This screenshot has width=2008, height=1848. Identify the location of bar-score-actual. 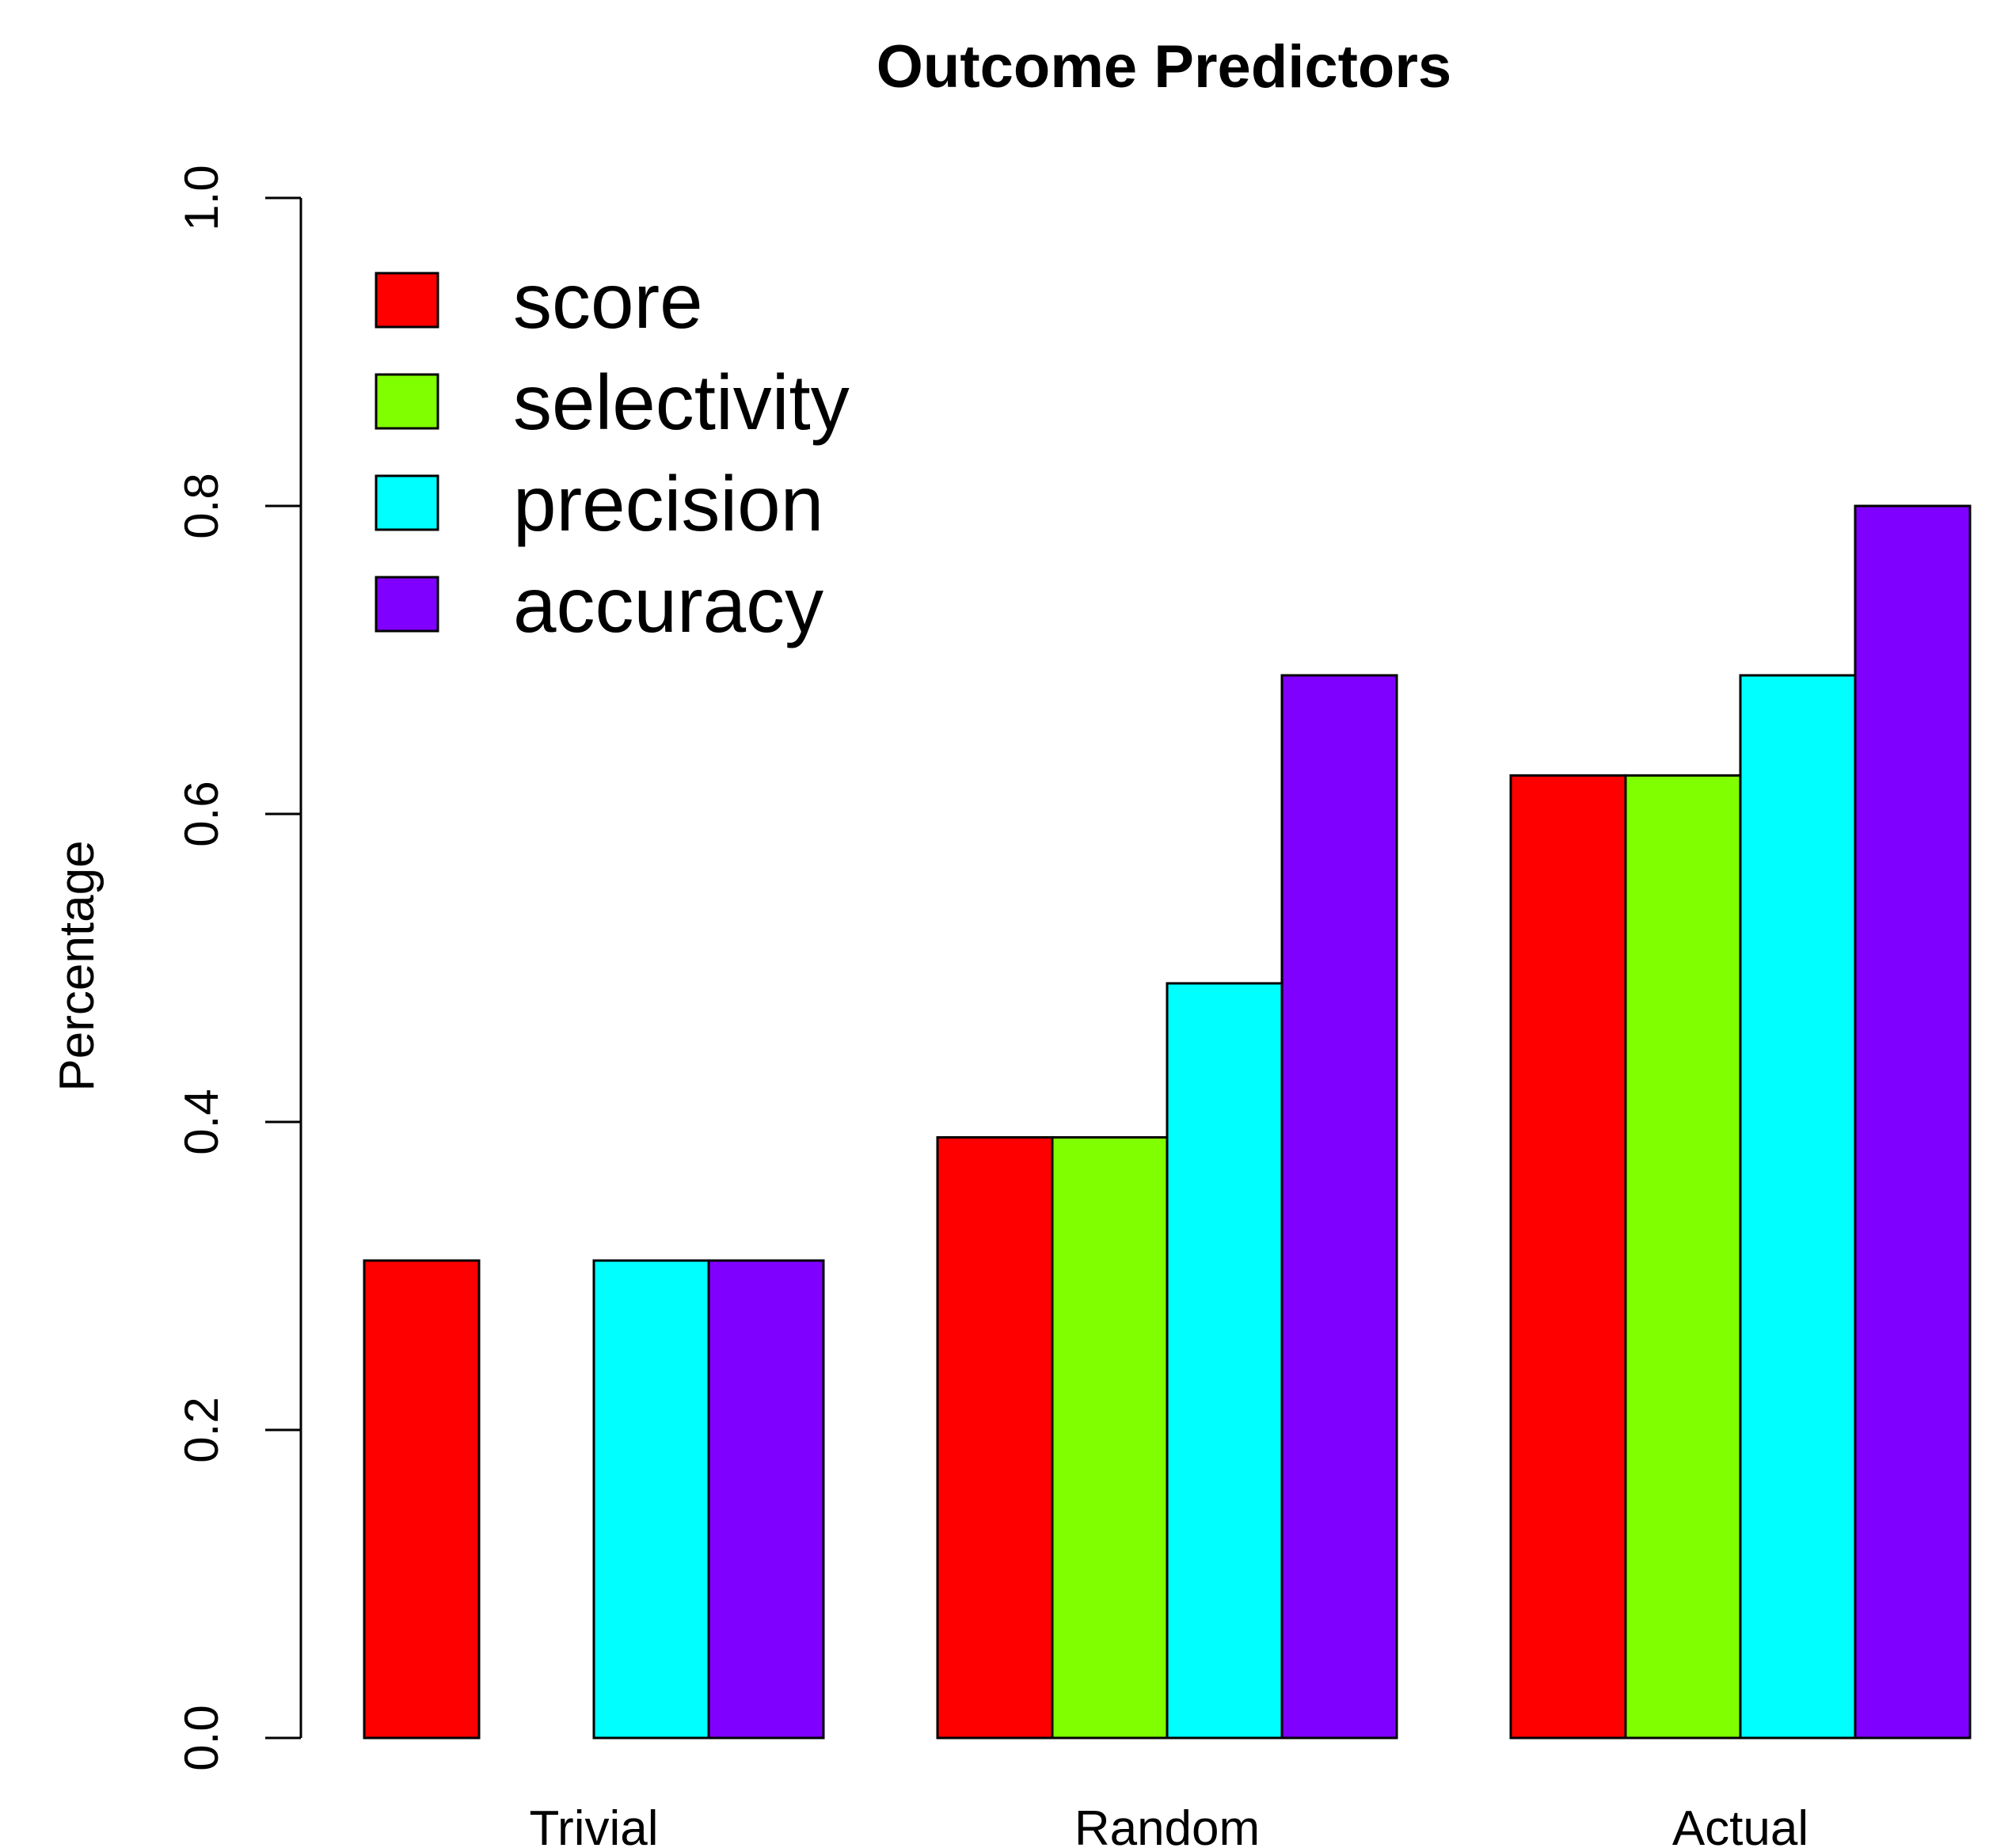
(1568, 1257).